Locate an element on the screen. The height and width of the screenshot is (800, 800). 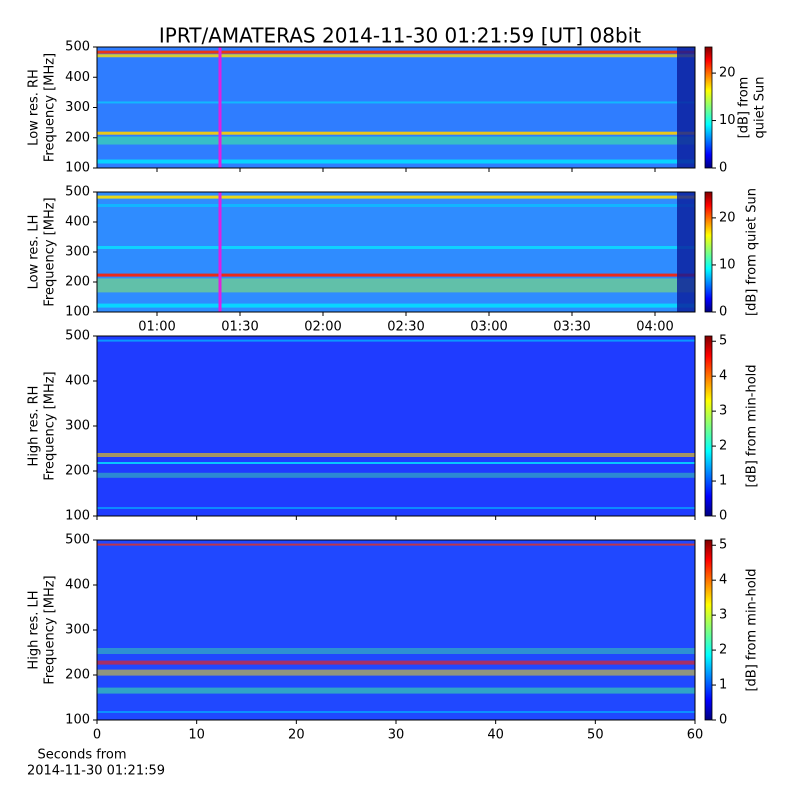
y-axis-label: Low res. LH is located at coordinates (34, 252).